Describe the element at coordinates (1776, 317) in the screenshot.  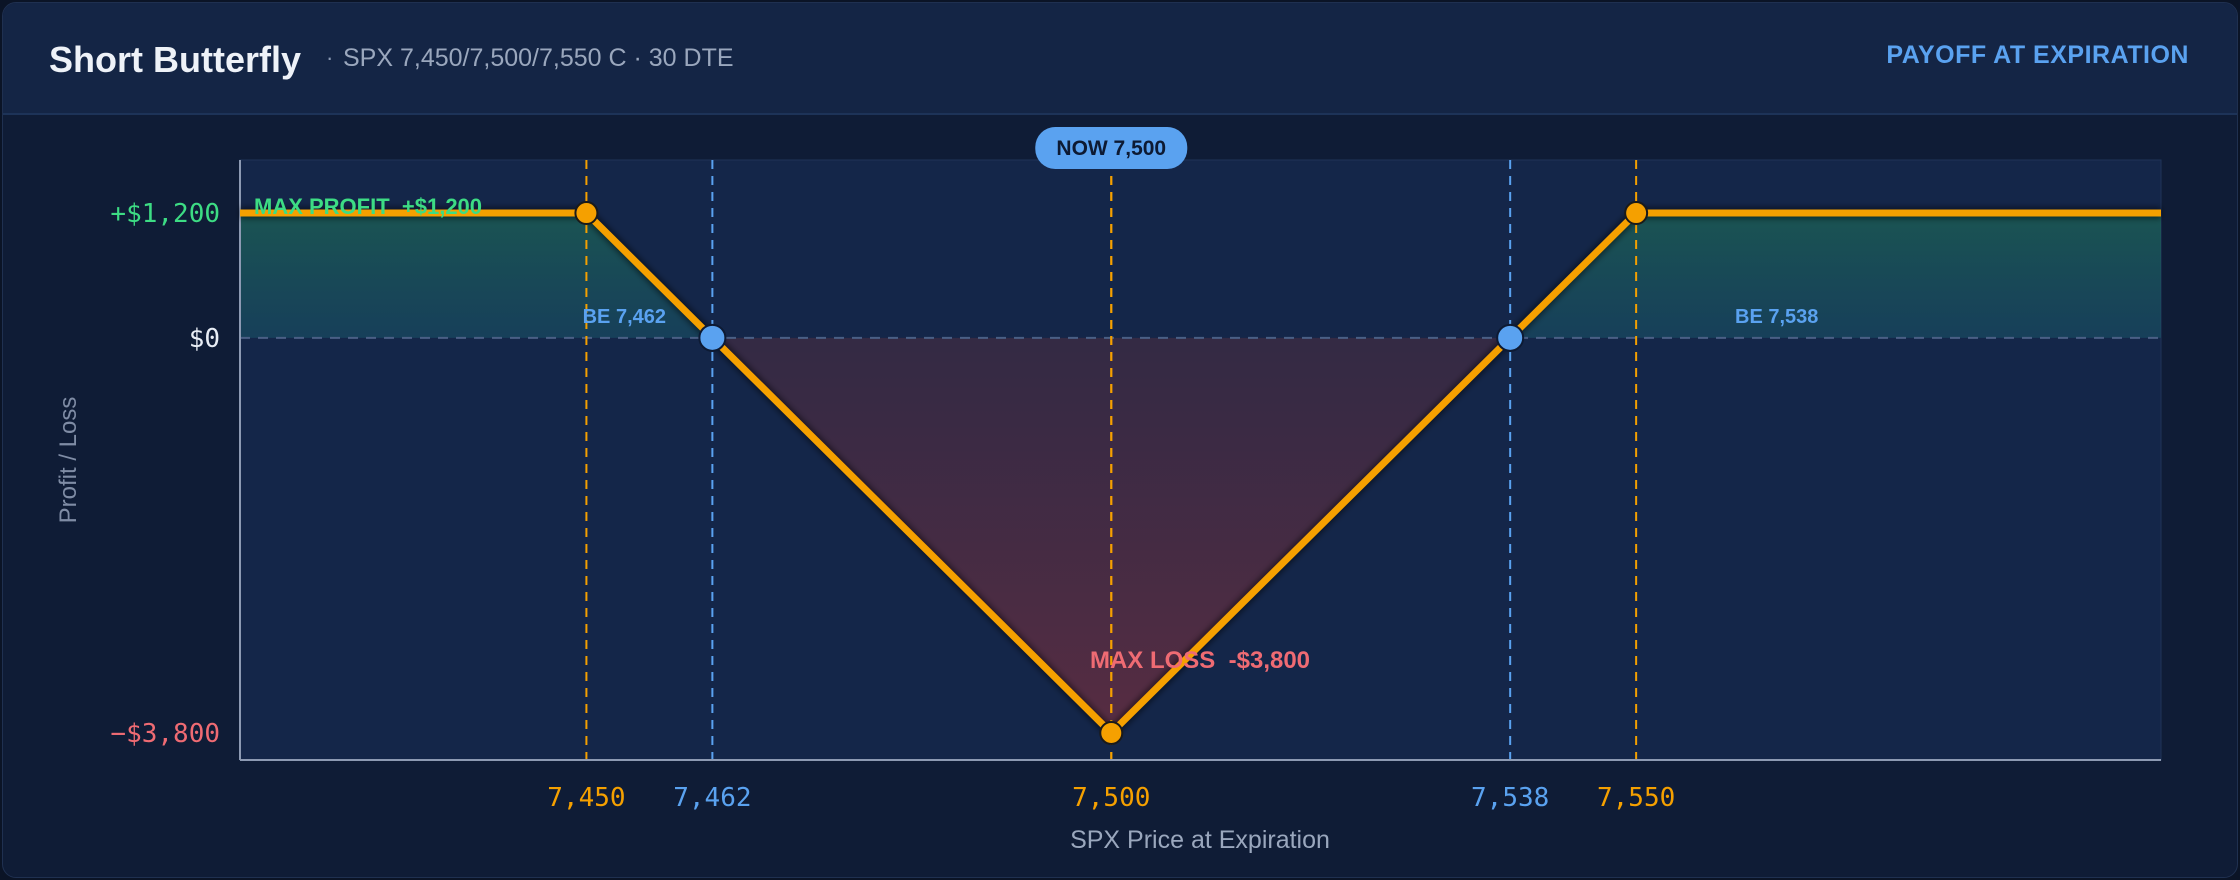
I see `breakeven-right-label: BE 7,538` at that location.